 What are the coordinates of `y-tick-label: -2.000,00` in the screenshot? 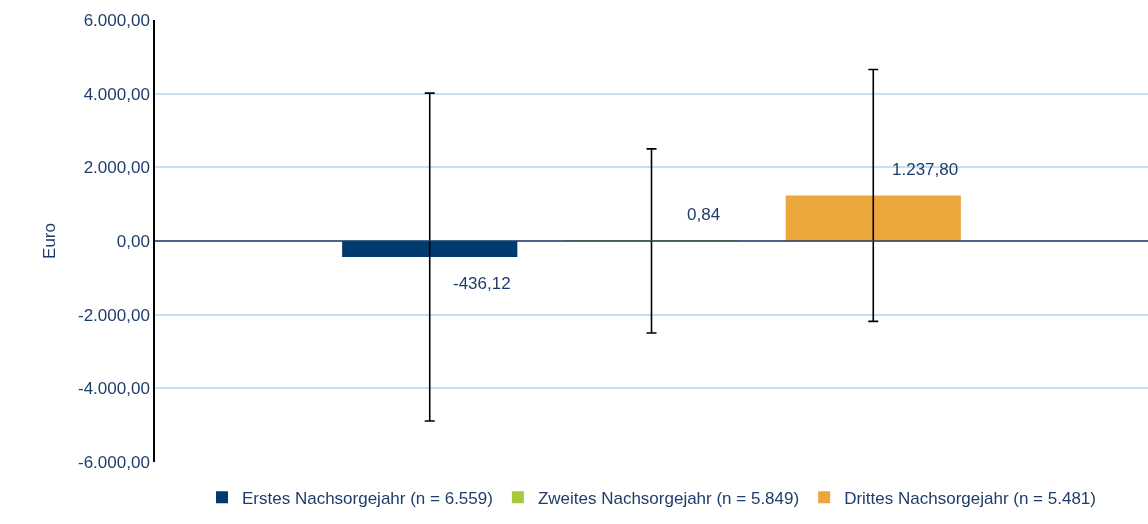 It's located at (114, 315).